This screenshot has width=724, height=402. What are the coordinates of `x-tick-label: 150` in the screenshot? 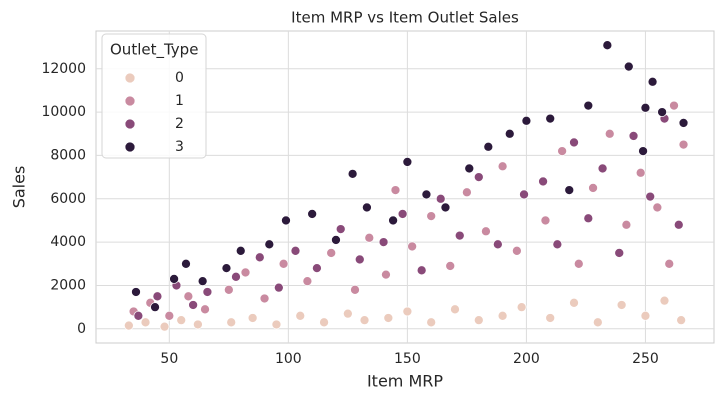 It's located at (407, 359).